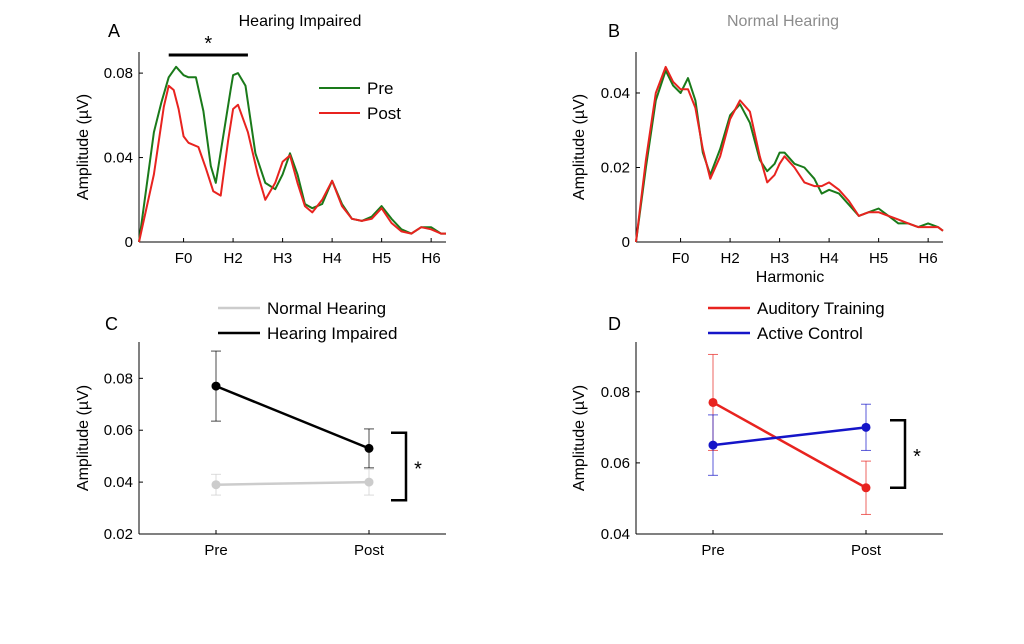  I want to click on panel-d-significance-bracket, so click(898, 454).